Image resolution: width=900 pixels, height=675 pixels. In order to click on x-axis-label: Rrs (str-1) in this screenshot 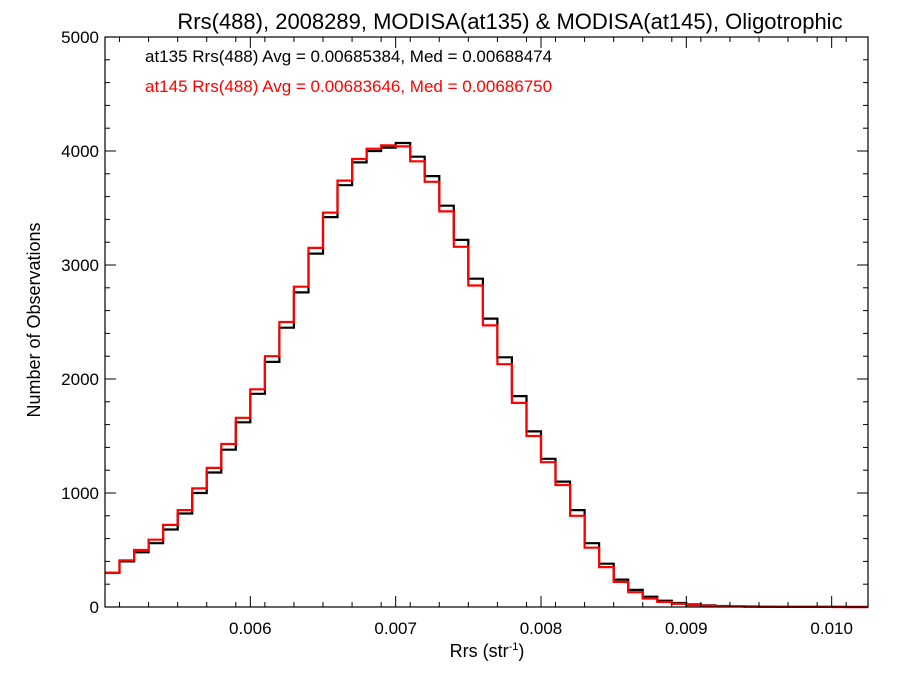, I will do `click(487, 651)`.